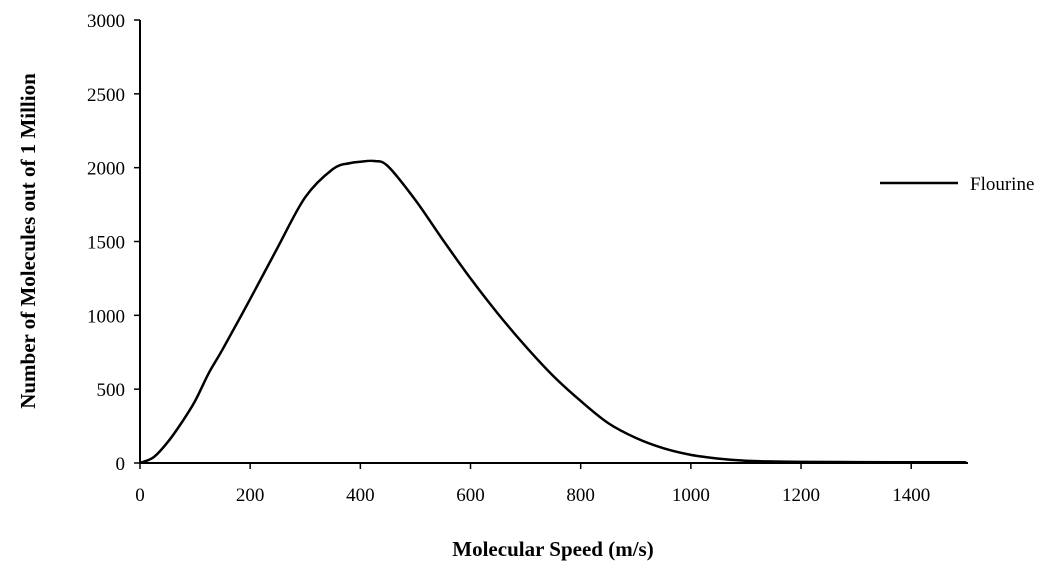 The width and height of the screenshot is (1060, 568). I want to click on x-tick-label: 1200, so click(801, 495).